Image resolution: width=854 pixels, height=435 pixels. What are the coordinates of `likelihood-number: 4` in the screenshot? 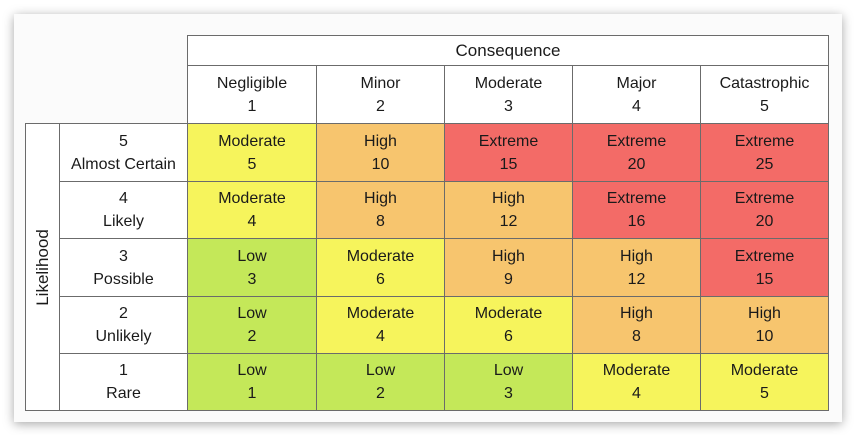 It's located at (123, 198).